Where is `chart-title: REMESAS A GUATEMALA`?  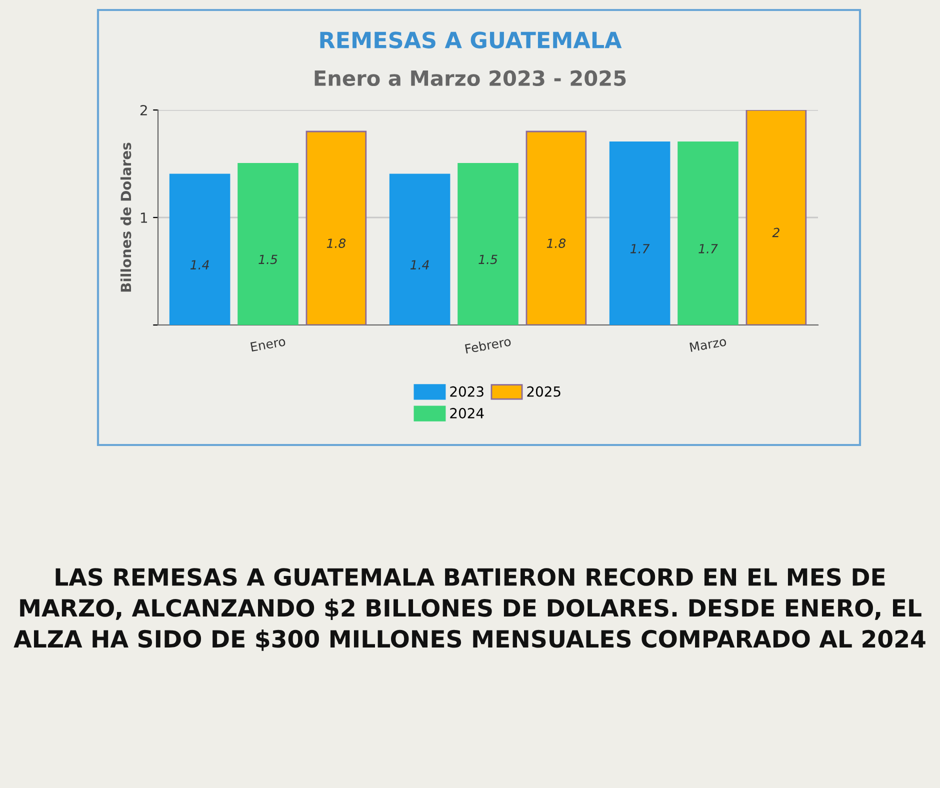 chart-title: REMESAS A GUATEMALA is located at coordinates (471, 40).